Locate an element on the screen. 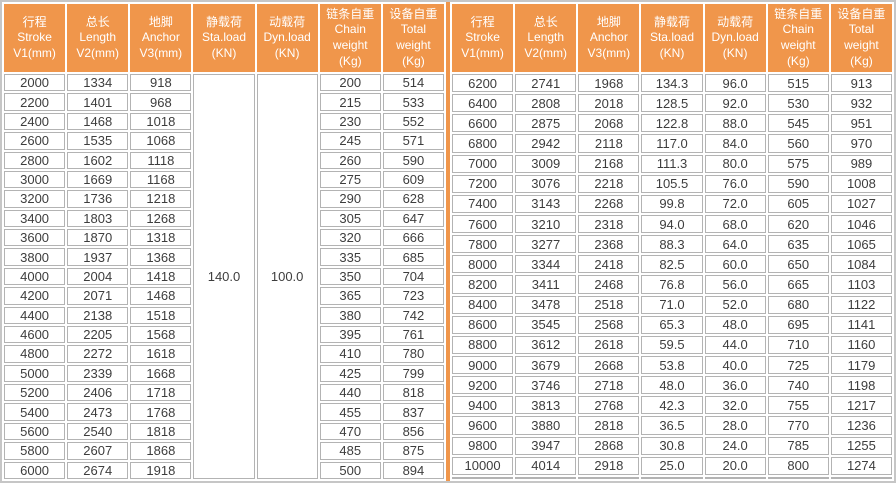 The height and width of the screenshot is (483, 896). table-cell: 8400 is located at coordinates (483, 304).